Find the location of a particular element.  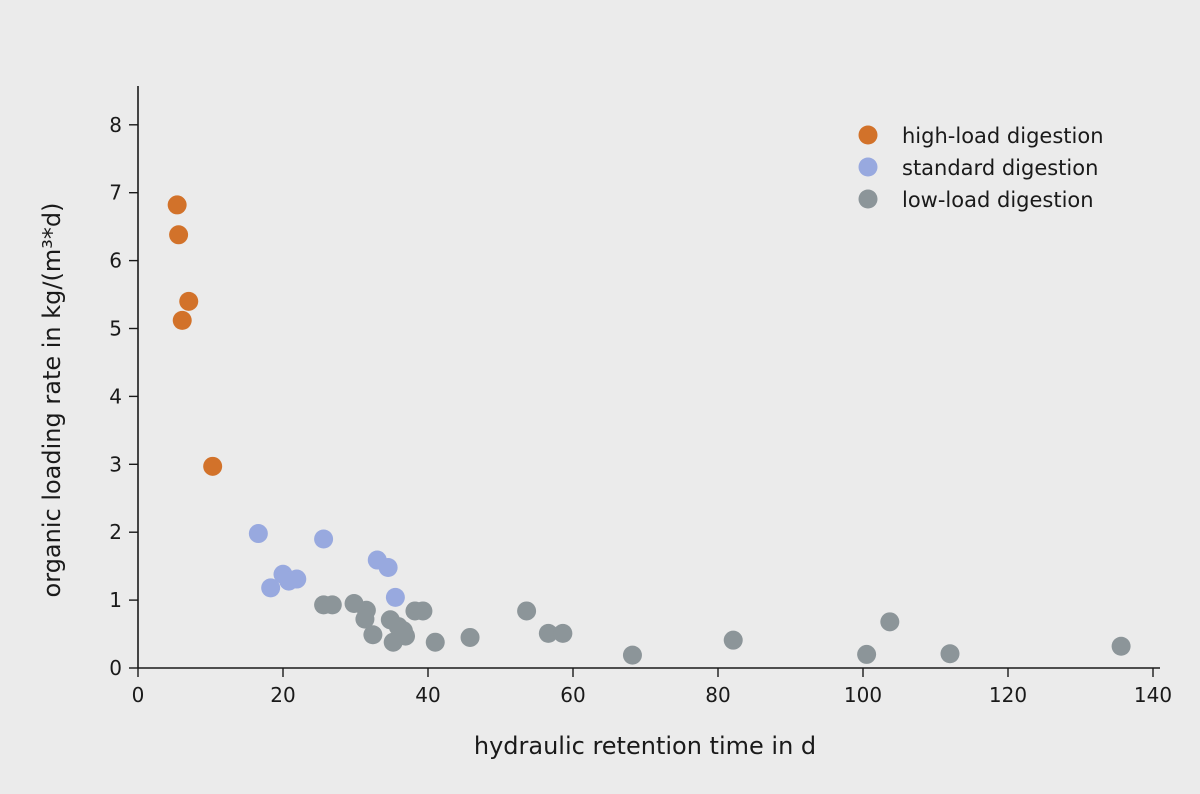

x-tick-label: 120 is located at coordinates (1008, 695).